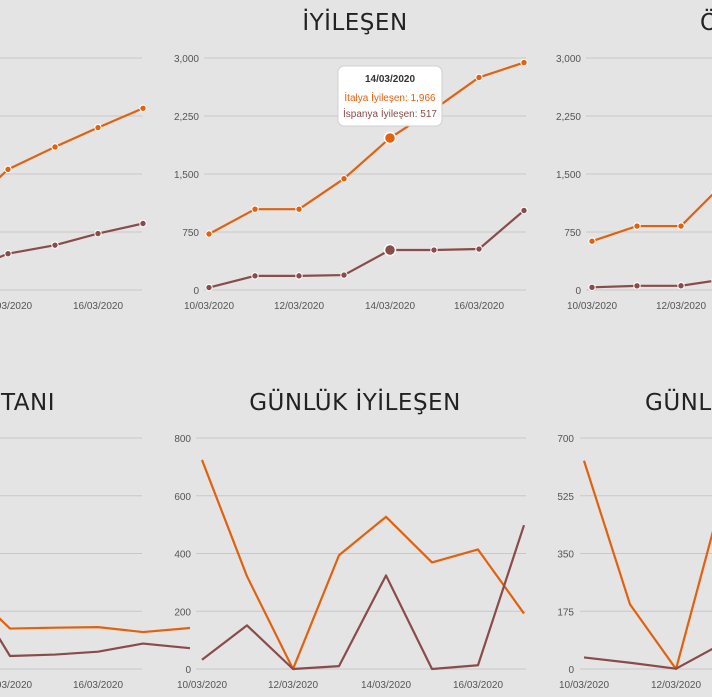 The height and width of the screenshot is (697, 712). What do you see at coordinates (706, 22) in the screenshot?
I see `chart-title: Ö` at bounding box center [706, 22].